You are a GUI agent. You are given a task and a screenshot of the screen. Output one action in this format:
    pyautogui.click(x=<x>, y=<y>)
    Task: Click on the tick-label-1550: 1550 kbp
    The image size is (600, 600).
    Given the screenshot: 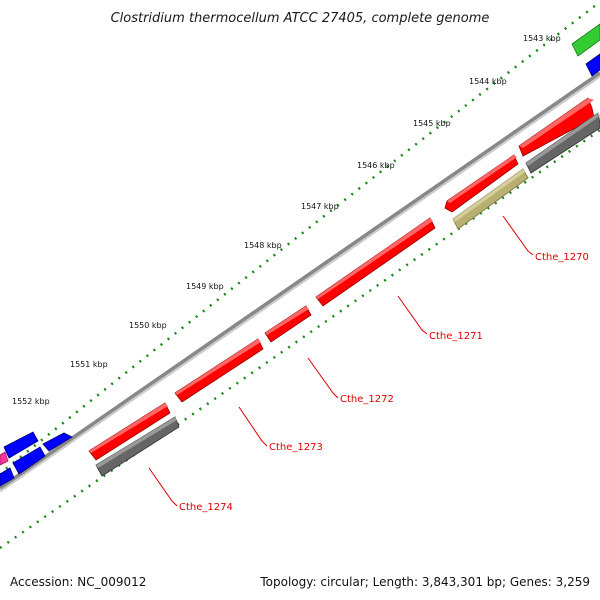 What is the action you would take?
    pyautogui.click(x=148, y=325)
    